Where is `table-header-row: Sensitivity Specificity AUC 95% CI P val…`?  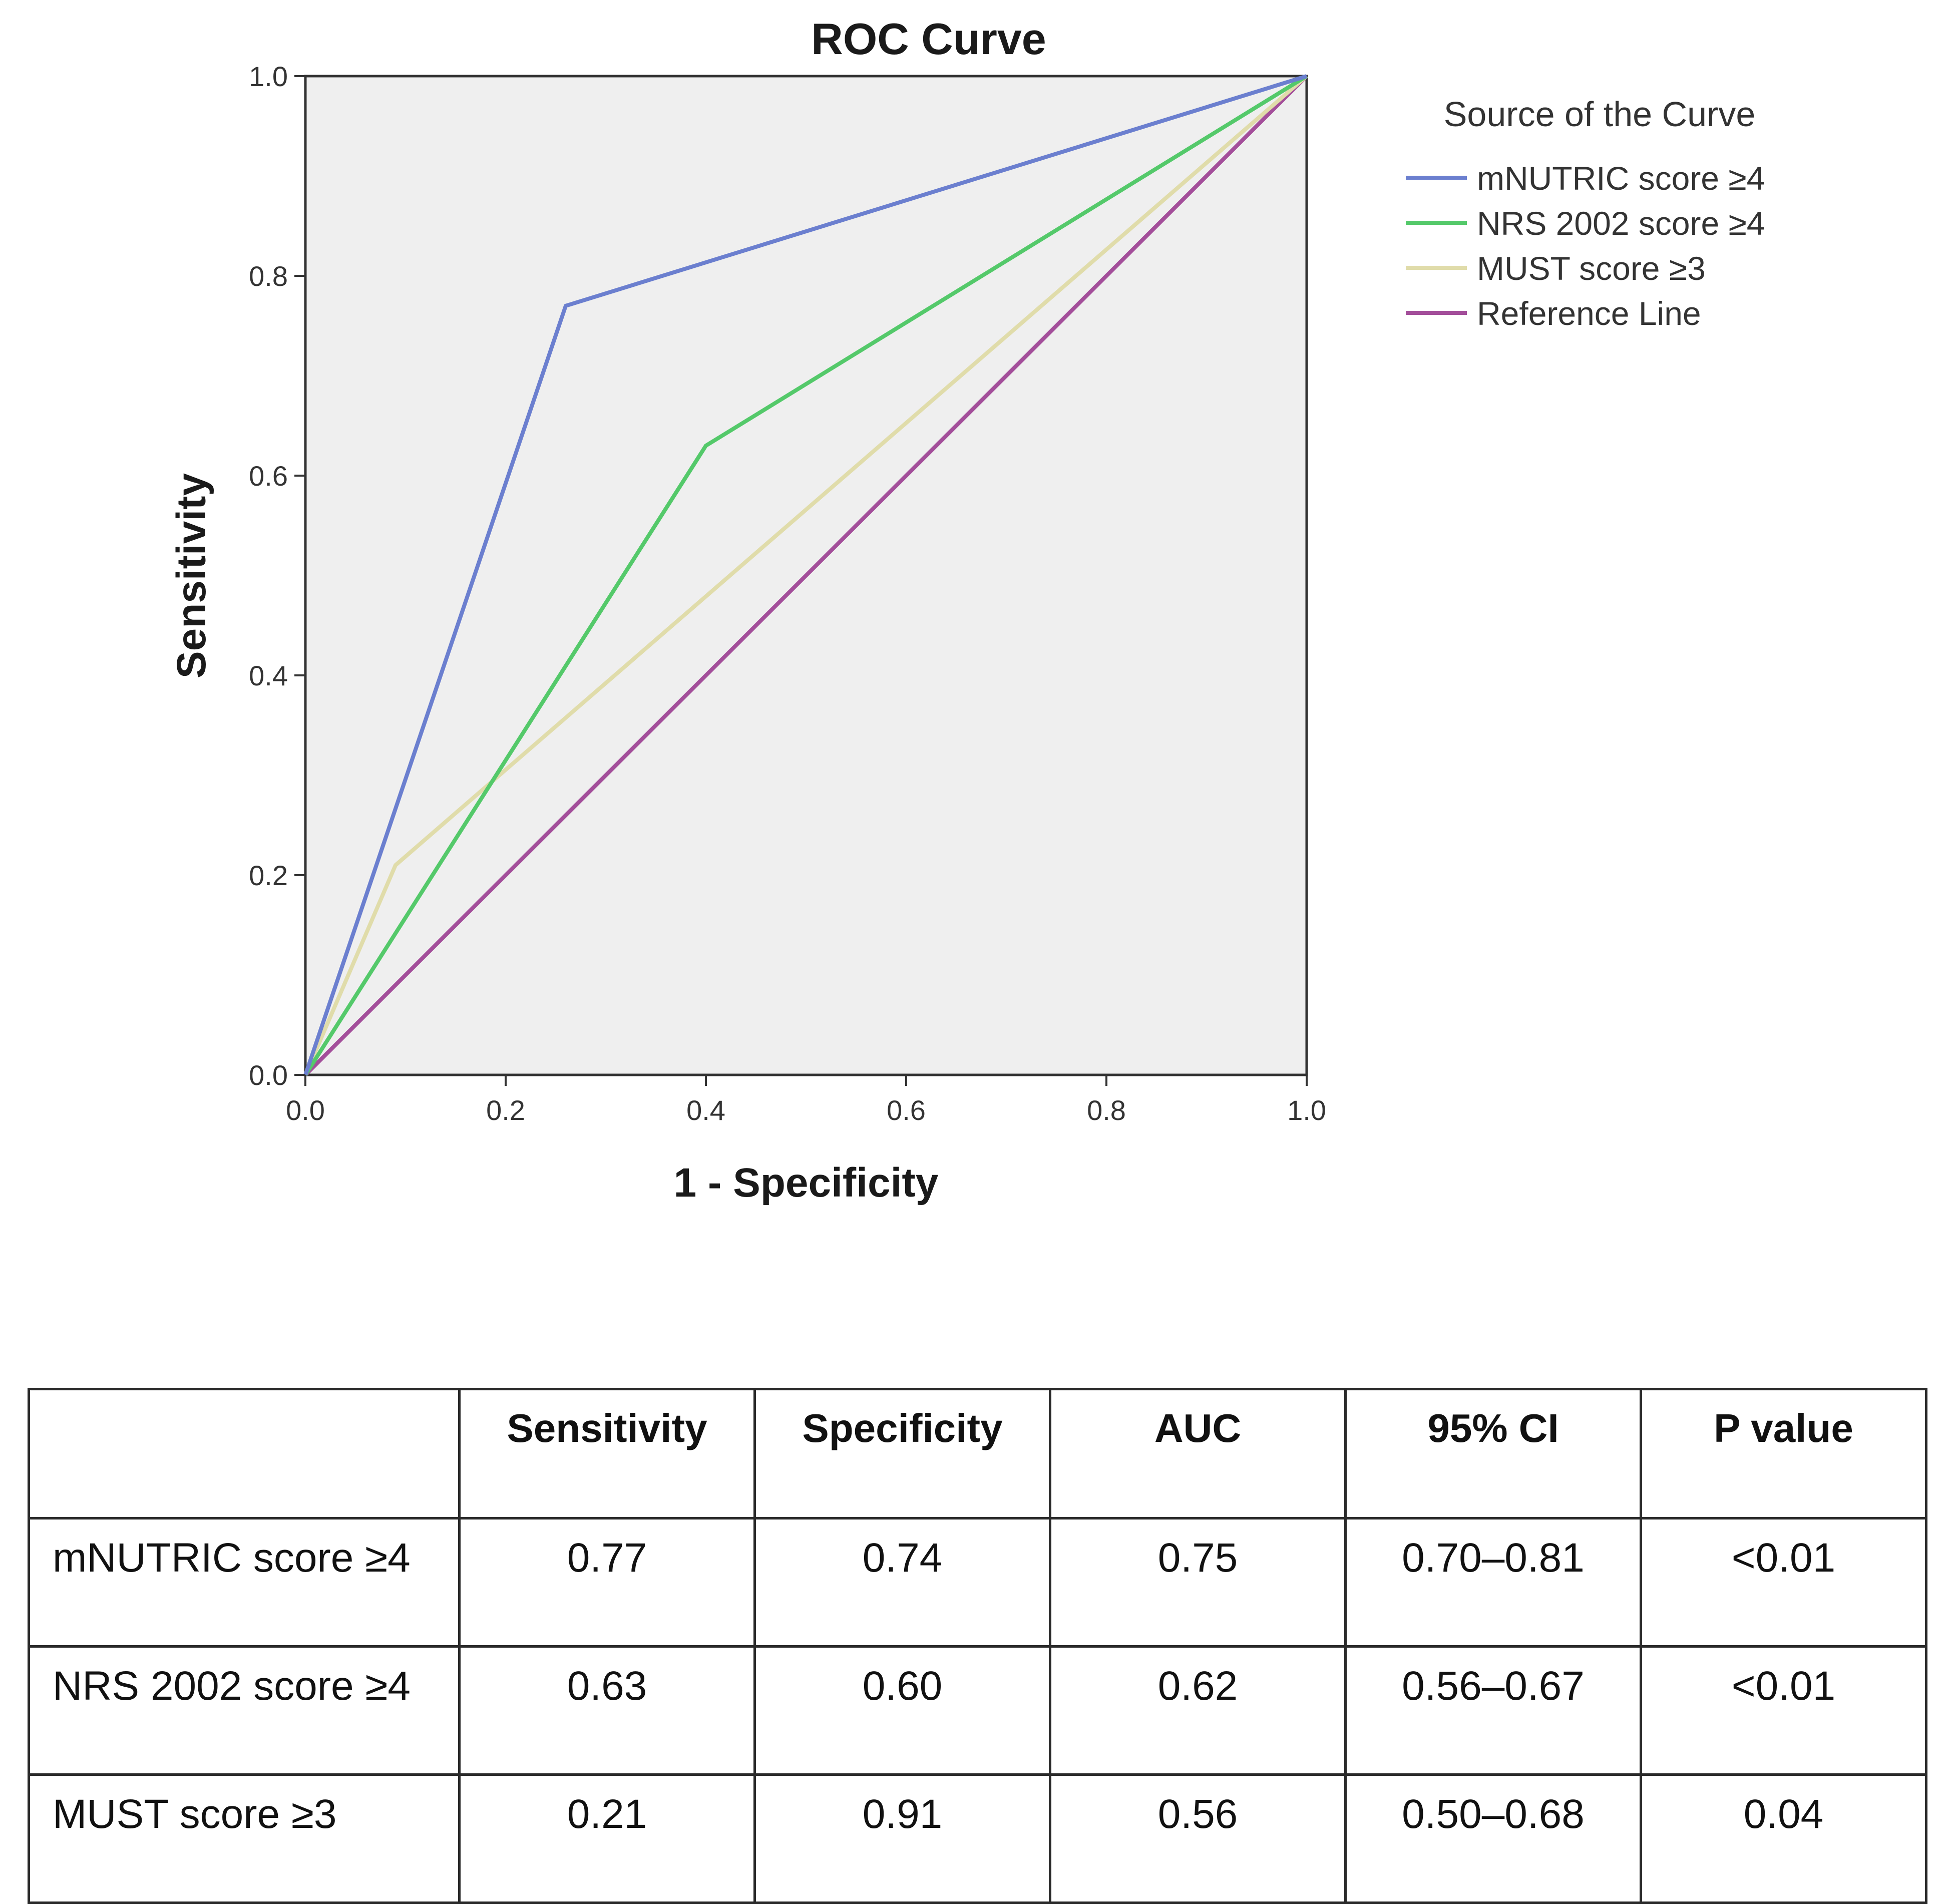
table-header-row: Sensitivity Specificity AUC 95% CI P val… is located at coordinates (978, 1453).